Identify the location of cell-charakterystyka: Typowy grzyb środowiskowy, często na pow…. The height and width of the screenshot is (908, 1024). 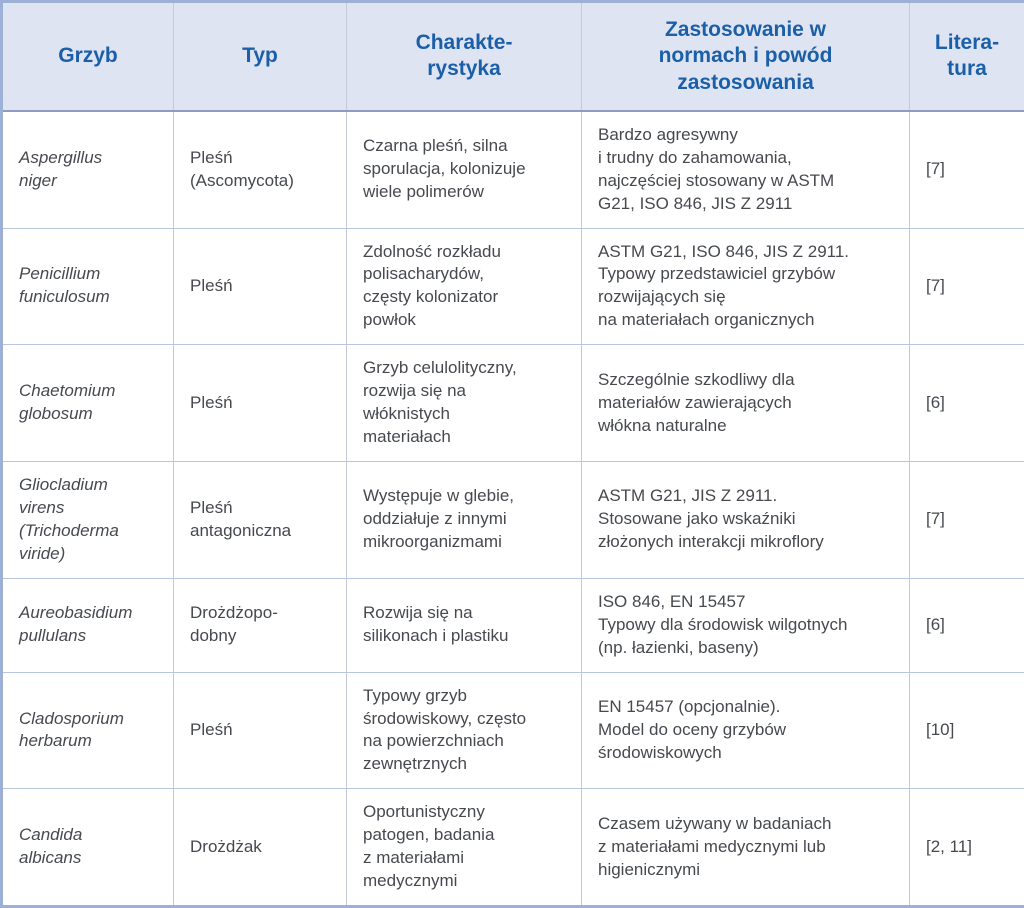
(464, 730).